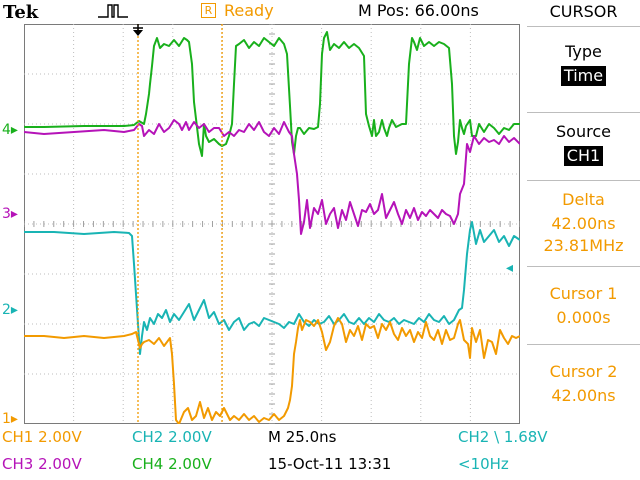 The width and height of the screenshot is (640, 480). What do you see at coordinates (583, 293) in the screenshot?
I see `cursor1-label: Cursor 1` at bounding box center [583, 293].